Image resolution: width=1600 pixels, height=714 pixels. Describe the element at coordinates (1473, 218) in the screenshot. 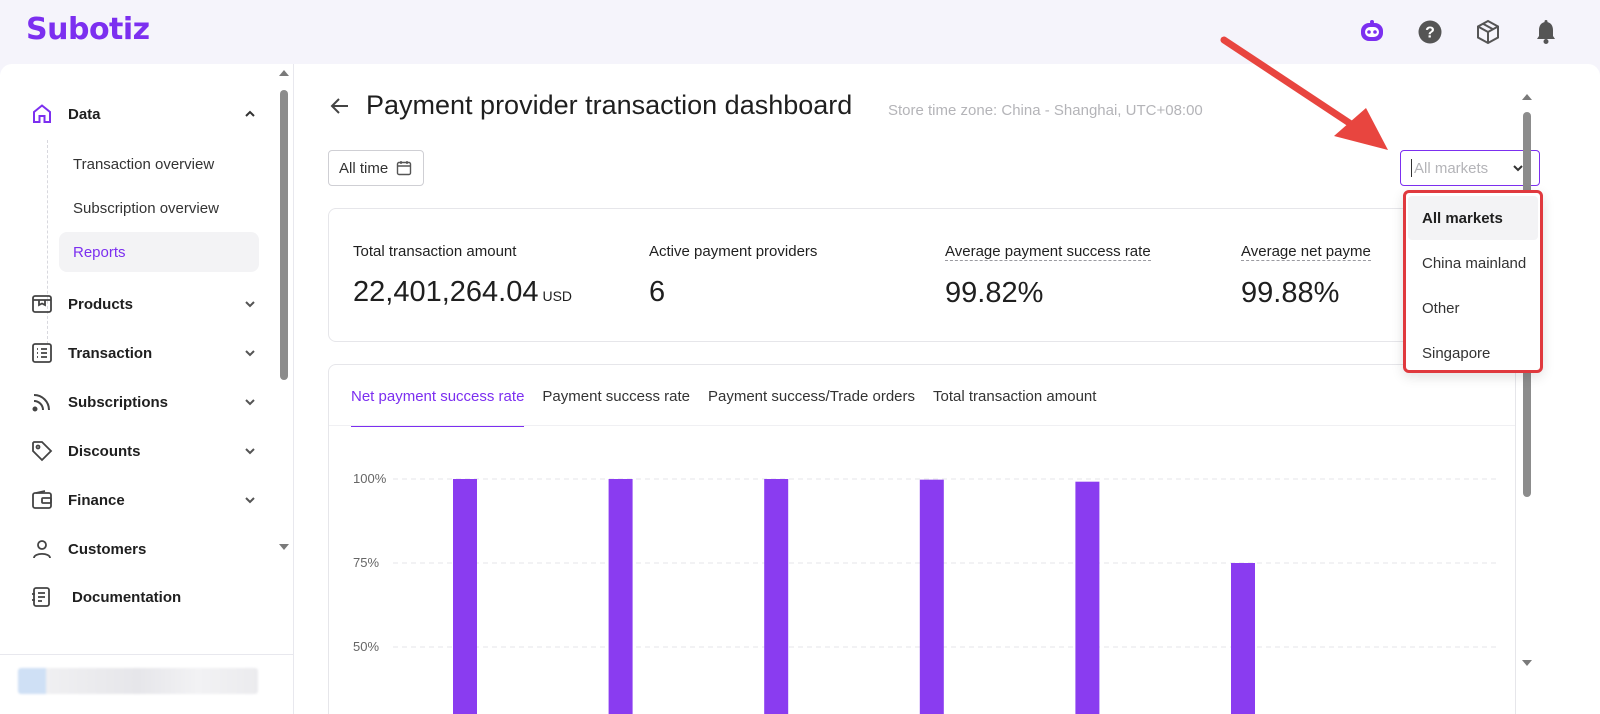

I see `market-option-all: All markets` at that location.